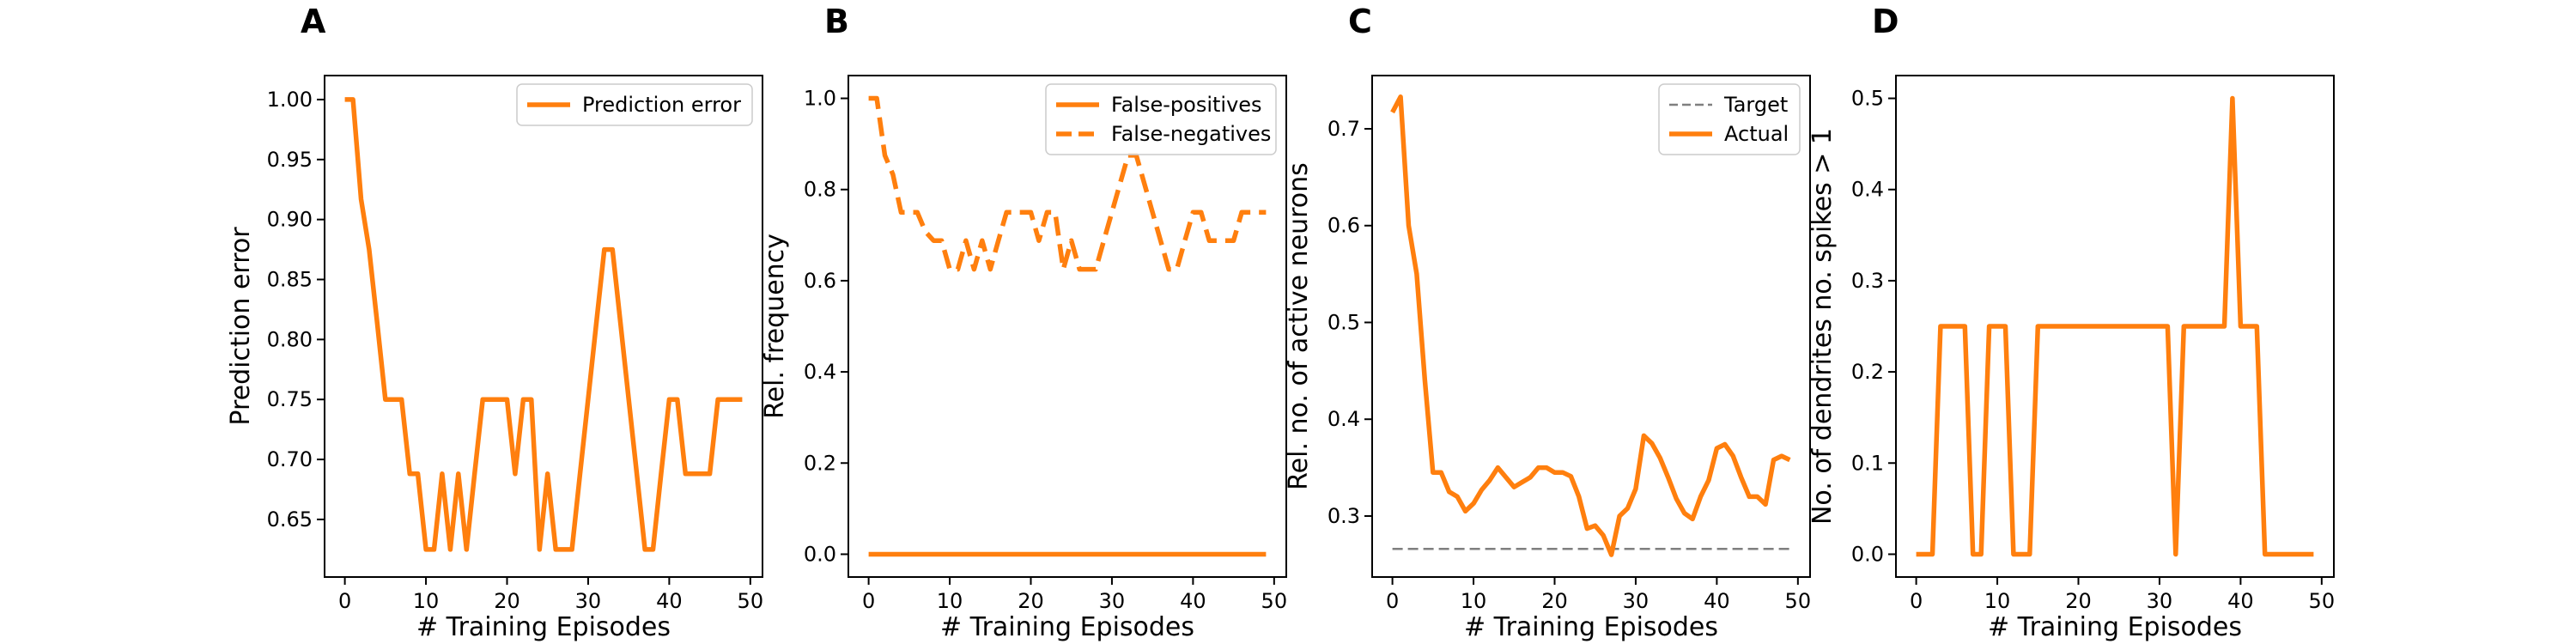  I want to click on chart-a-y-axis-label: Prediction error, so click(241, 326).